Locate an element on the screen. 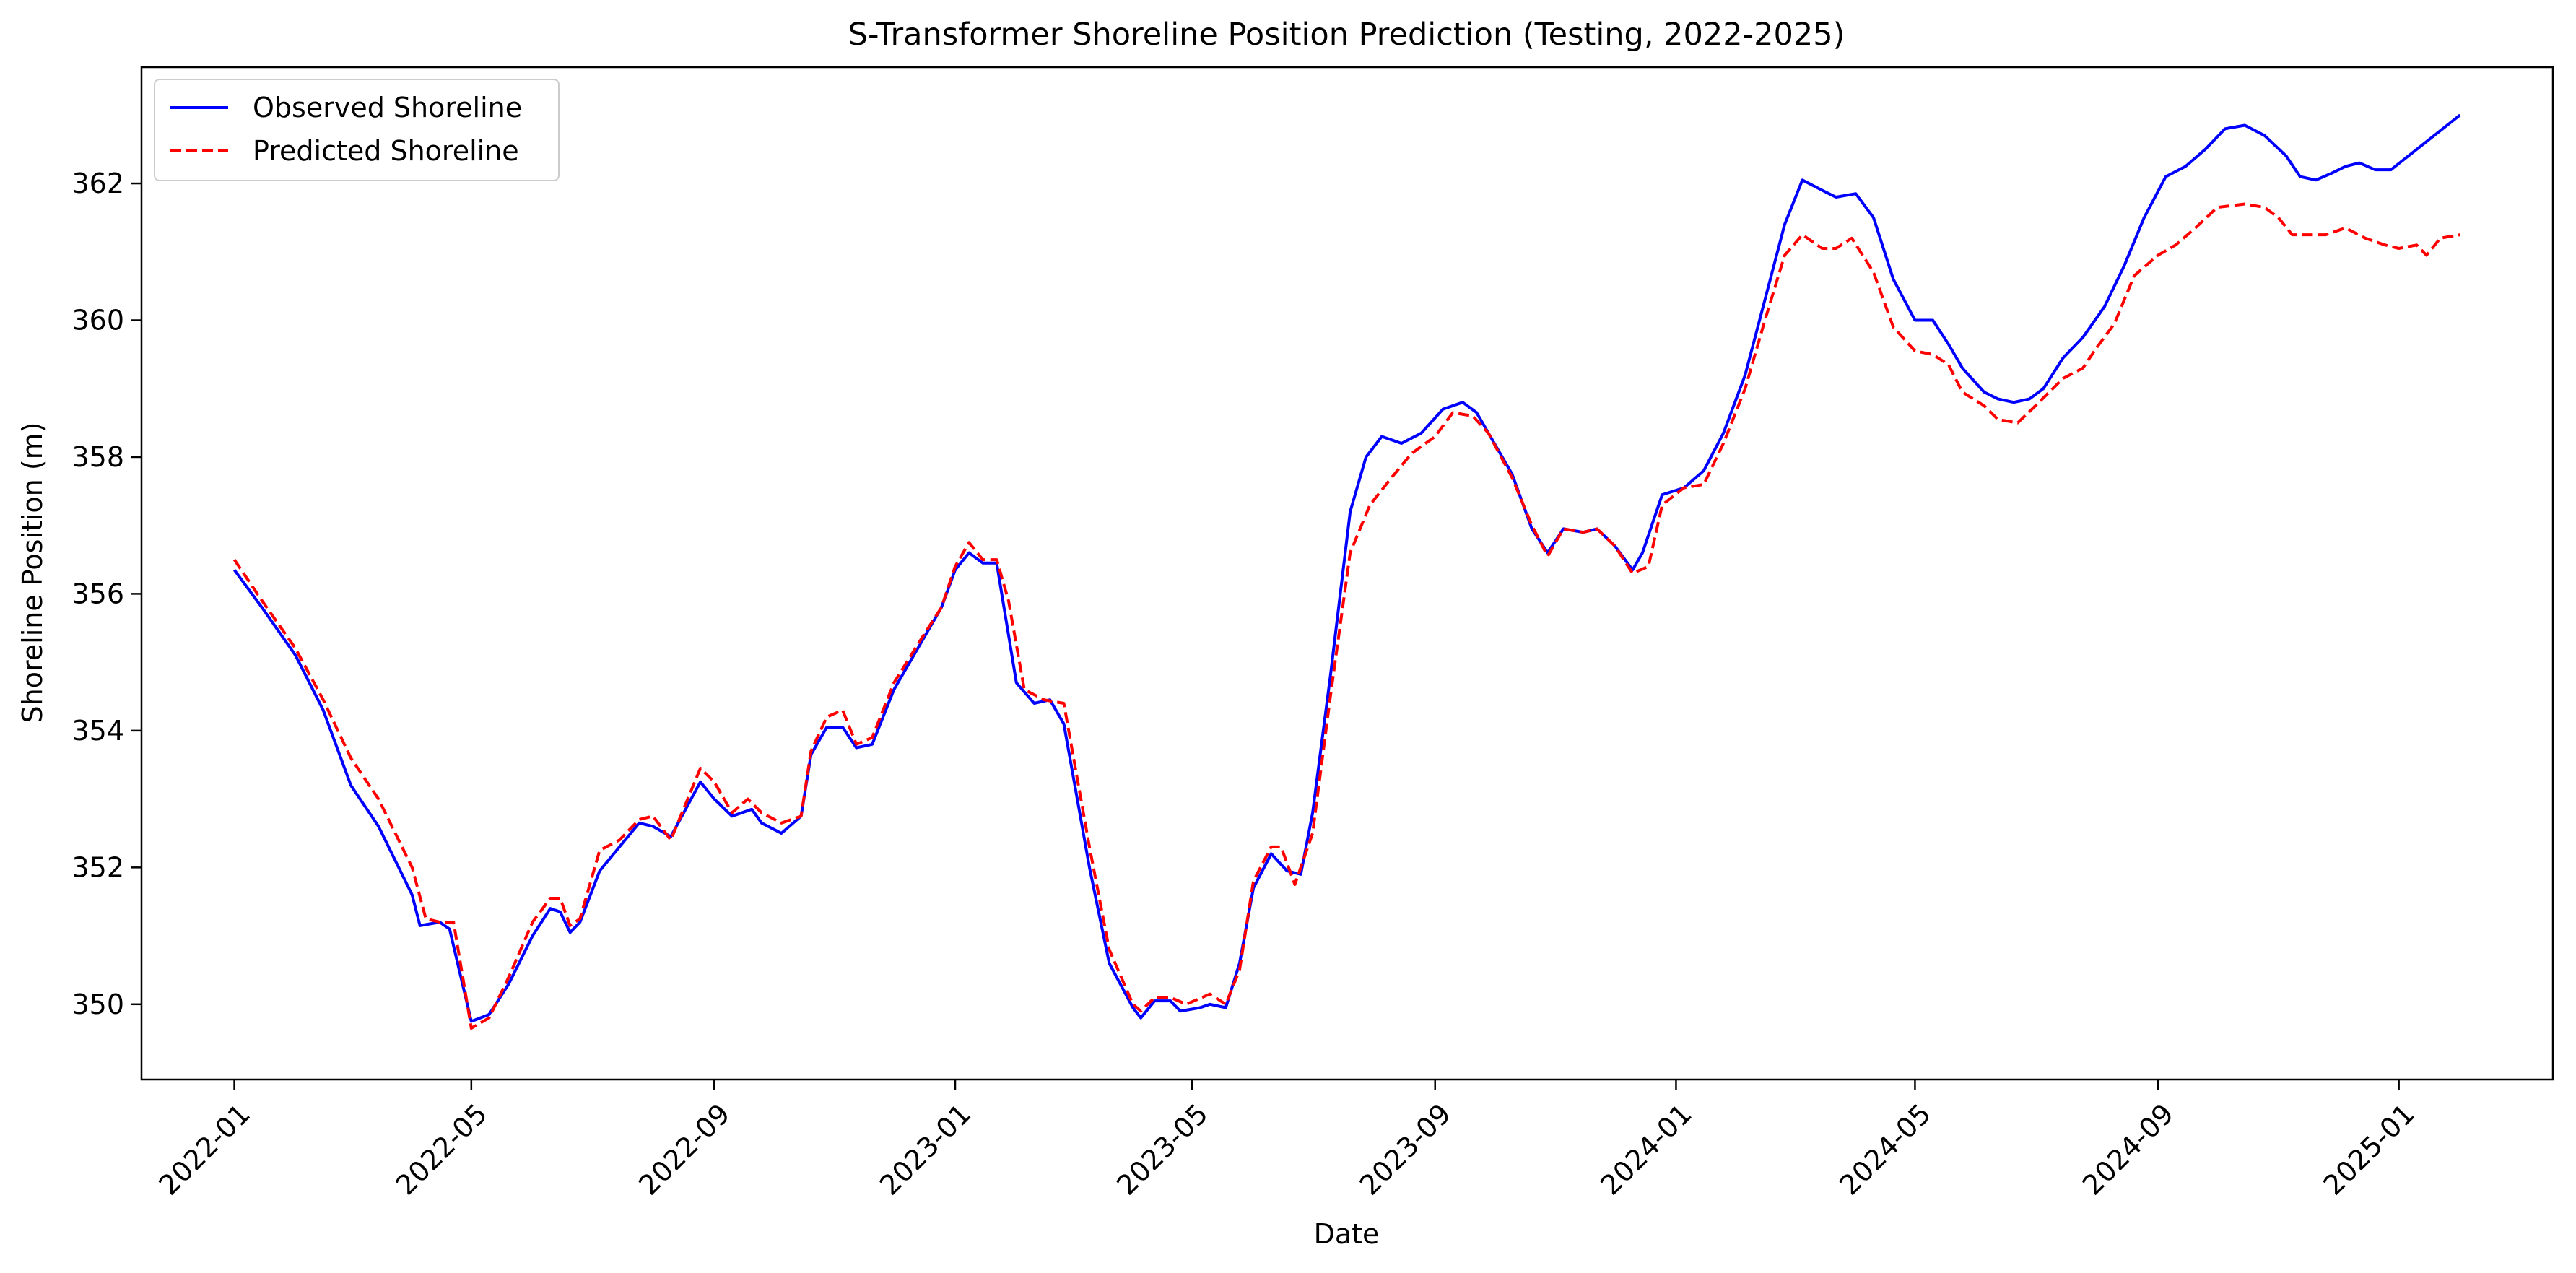 The width and height of the screenshot is (2576, 1273). y-tick-label: 358 is located at coordinates (97, 457).